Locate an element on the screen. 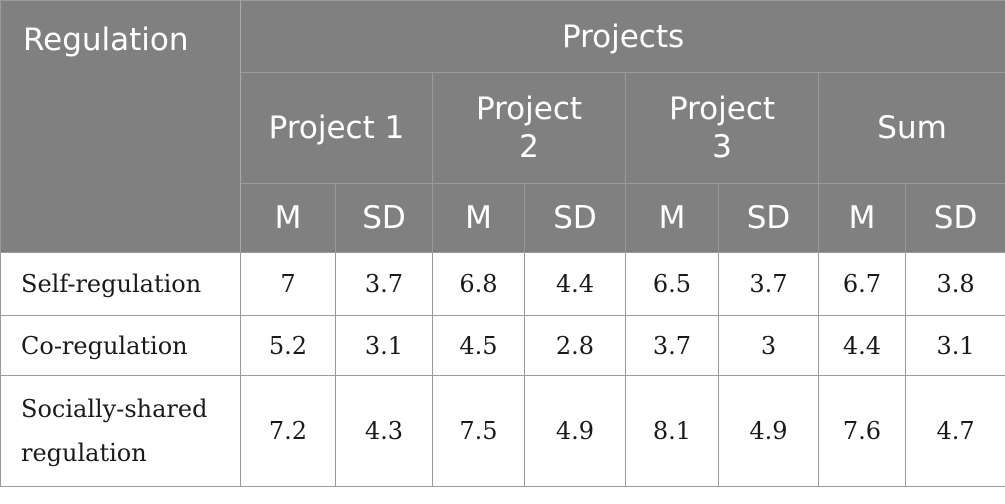 The height and width of the screenshot is (504, 1005). table-cell: 7.5 is located at coordinates (478, 431).